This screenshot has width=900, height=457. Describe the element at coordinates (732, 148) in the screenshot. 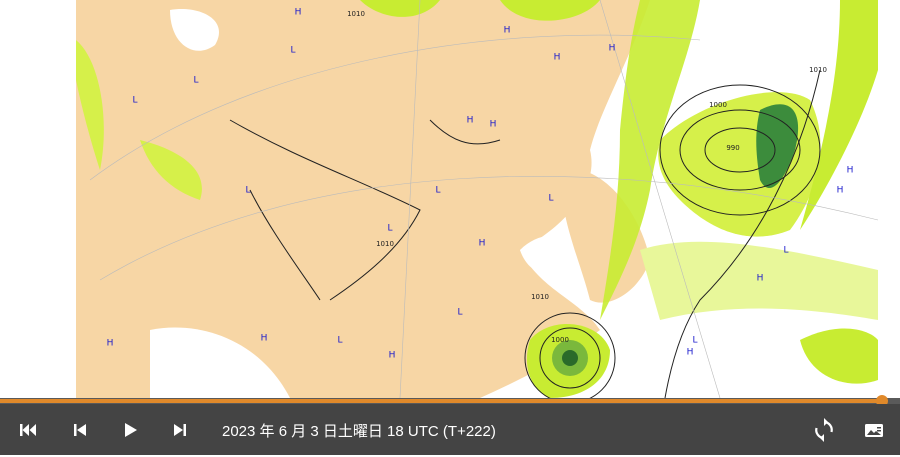

I see `isobar-label: 990` at that location.